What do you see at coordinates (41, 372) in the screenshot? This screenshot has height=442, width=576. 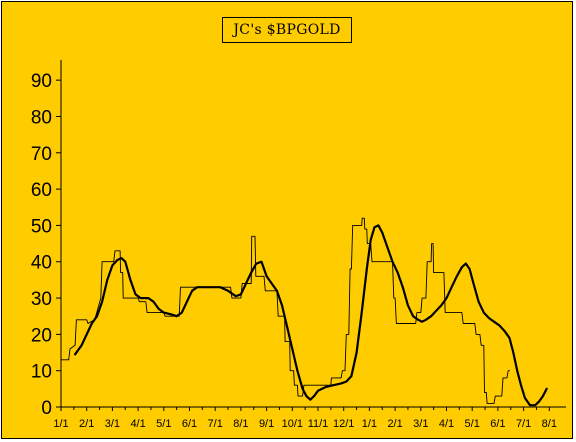 I see `y-tick-label: 10` at bounding box center [41, 372].